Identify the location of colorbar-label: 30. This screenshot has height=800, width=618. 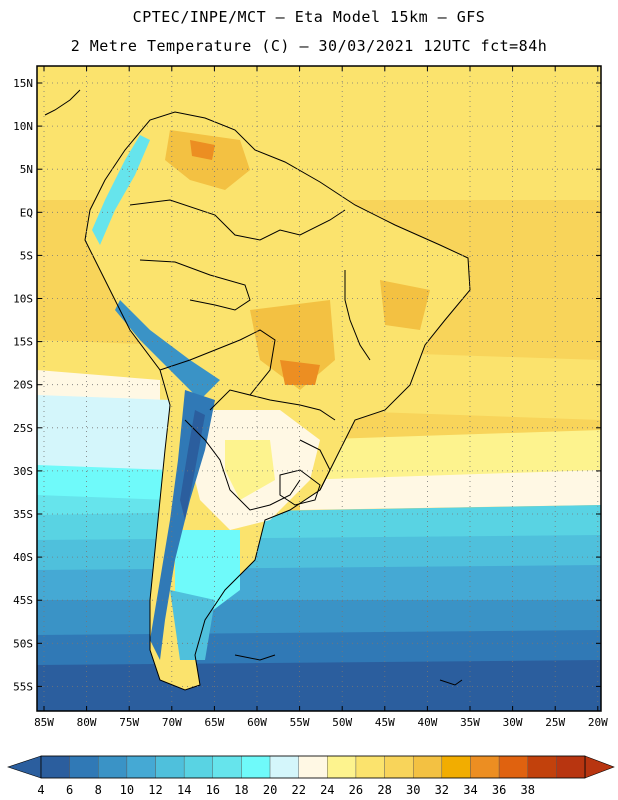
(413, 790).